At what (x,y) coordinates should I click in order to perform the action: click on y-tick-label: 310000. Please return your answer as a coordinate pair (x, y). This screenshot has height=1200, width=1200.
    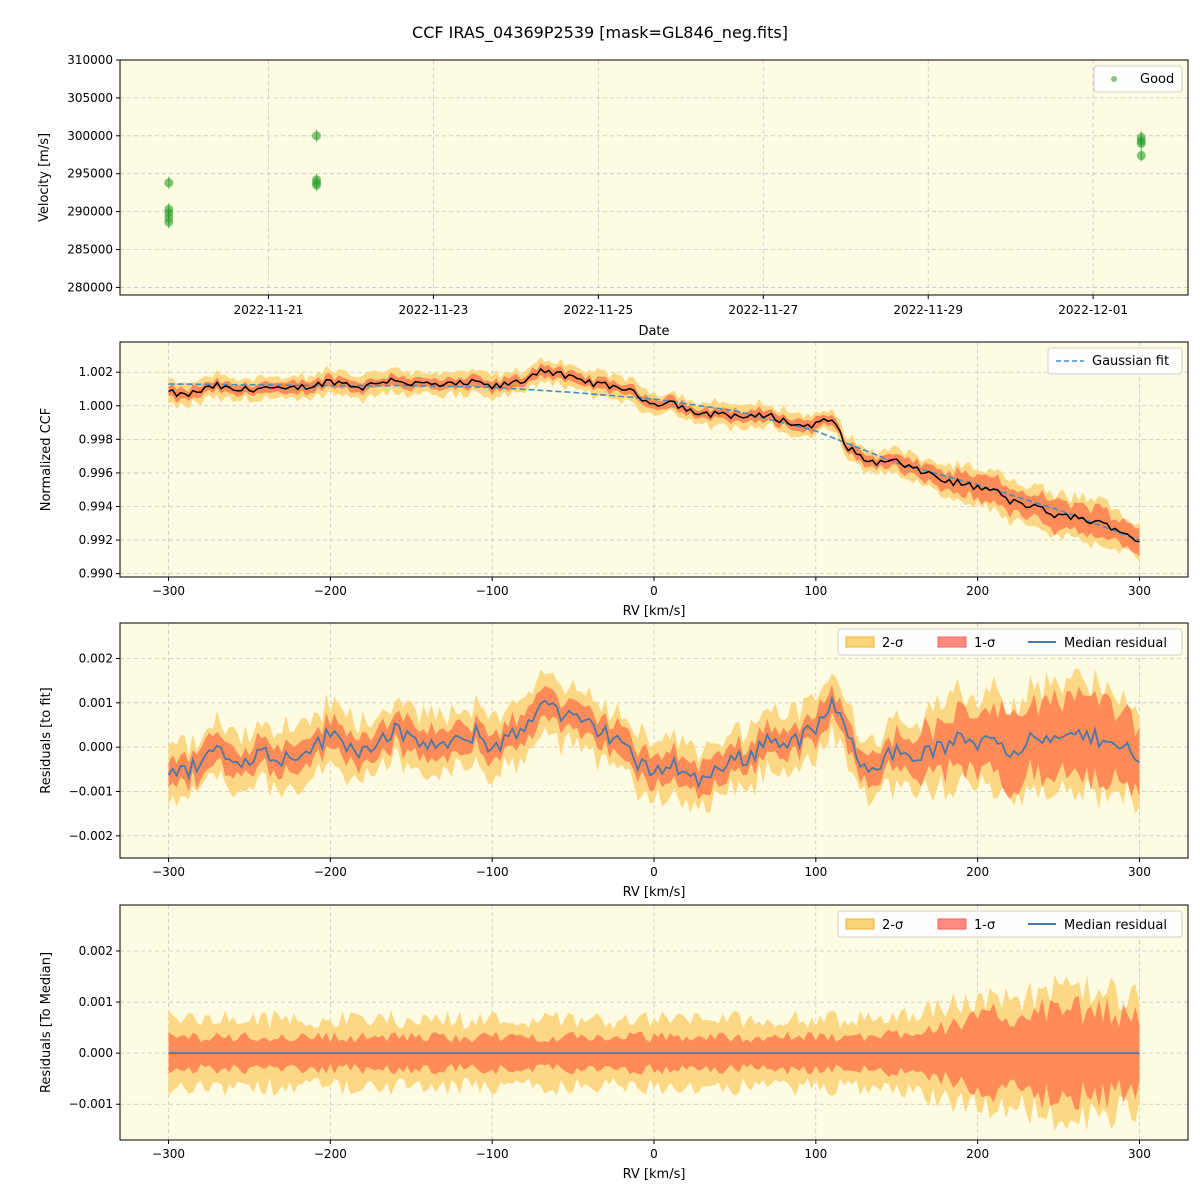
    Looking at the image, I should click on (90, 60).